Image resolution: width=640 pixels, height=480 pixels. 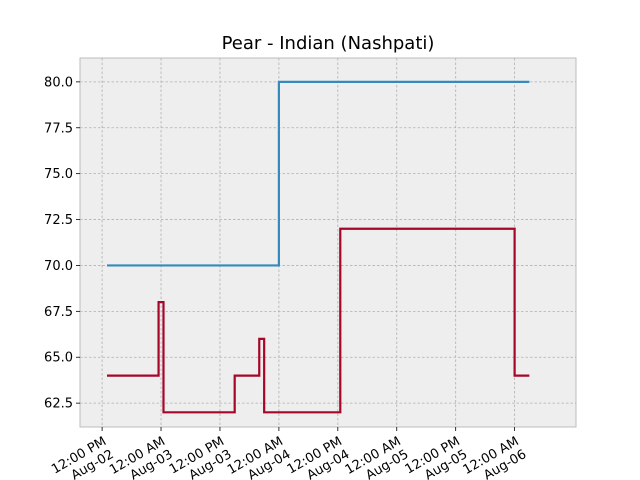 I want to click on y-tick-label: 72.5, so click(x=58, y=220).